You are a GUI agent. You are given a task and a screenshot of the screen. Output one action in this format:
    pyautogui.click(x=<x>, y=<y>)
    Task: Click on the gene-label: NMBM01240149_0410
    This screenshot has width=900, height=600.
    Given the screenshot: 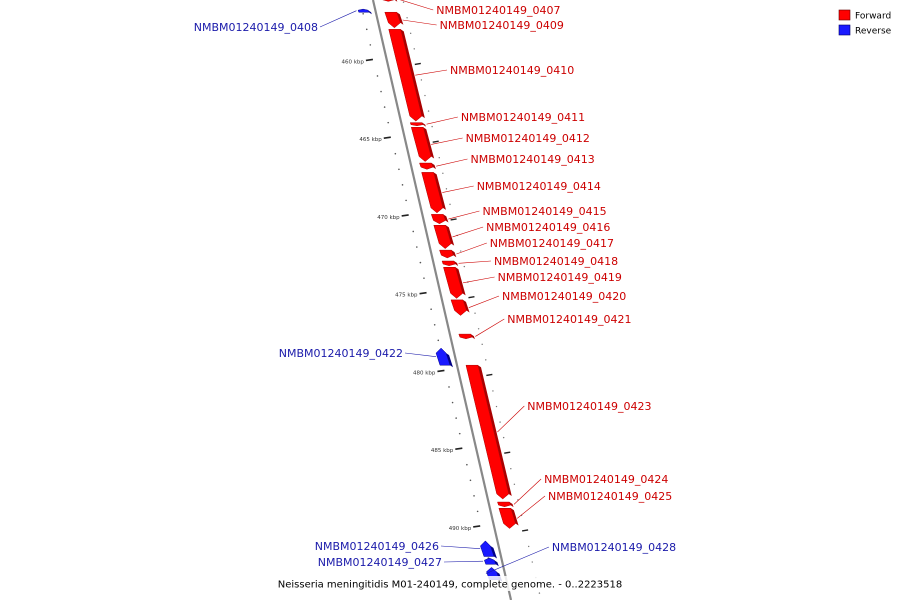 What is the action you would take?
    pyautogui.click(x=512, y=70)
    